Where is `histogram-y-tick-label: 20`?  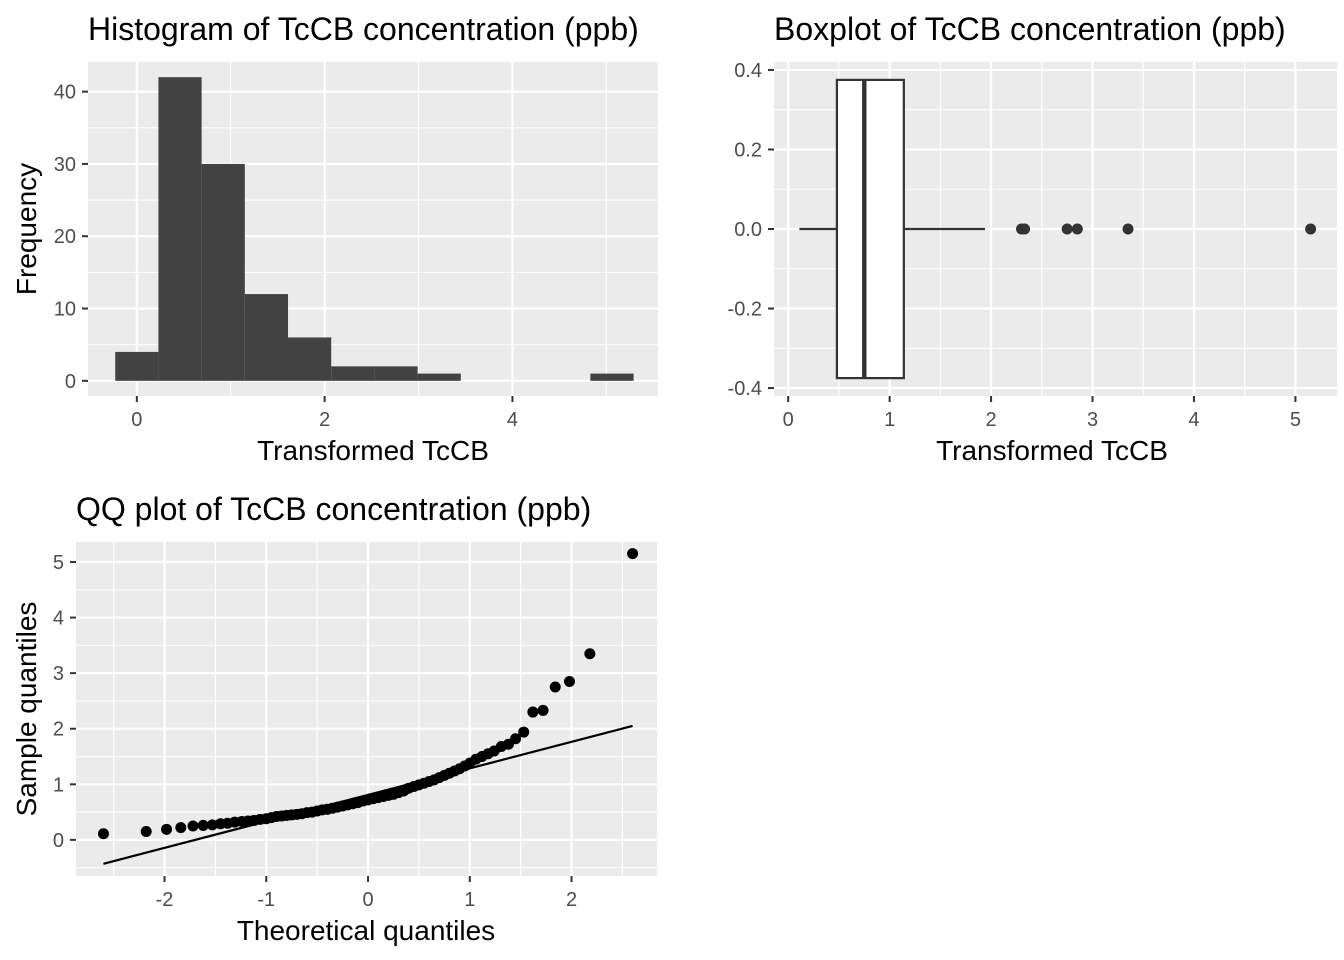
histogram-y-tick-label: 20 is located at coordinates (65, 237).